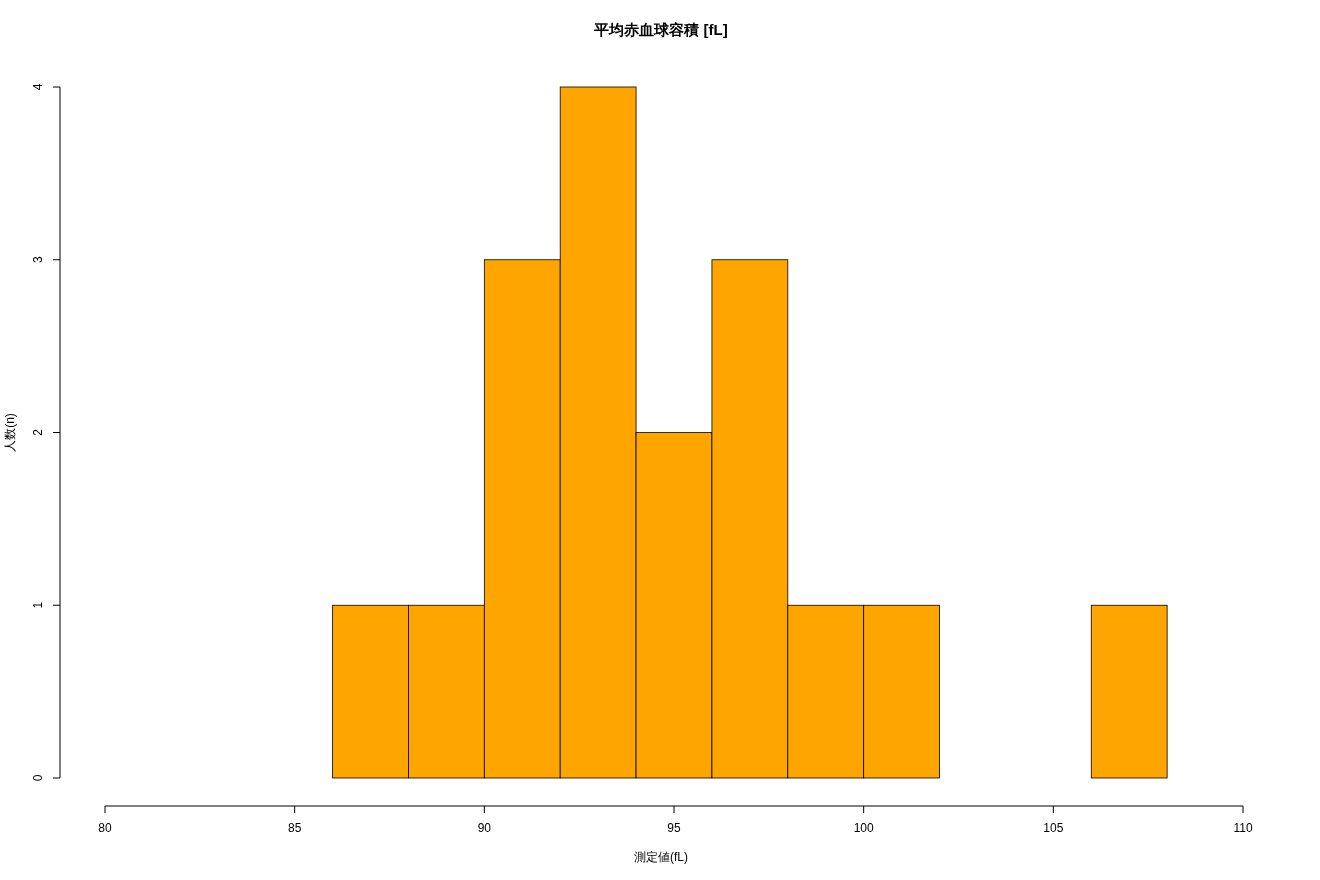 This screenshot has width=1320, height=880. Describe the element at coordinates (38, 87) in the screenshot. I see `y-tick-label: 4` at that location.